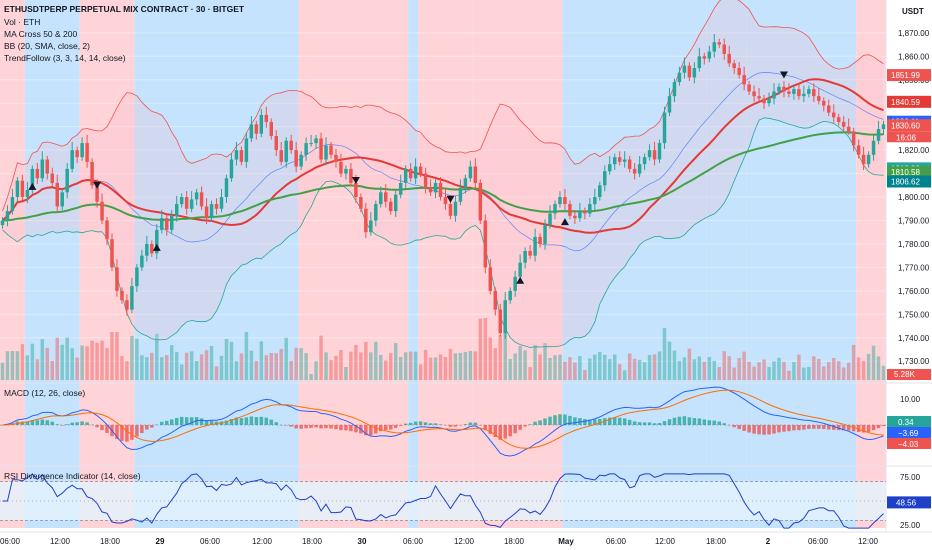 Image resolution: width=932 pixels, height=550 pixels. Describe the element at coordinates (910, 477) in the screenshot. I see `rsi-y-tick: 75.00` at that location.